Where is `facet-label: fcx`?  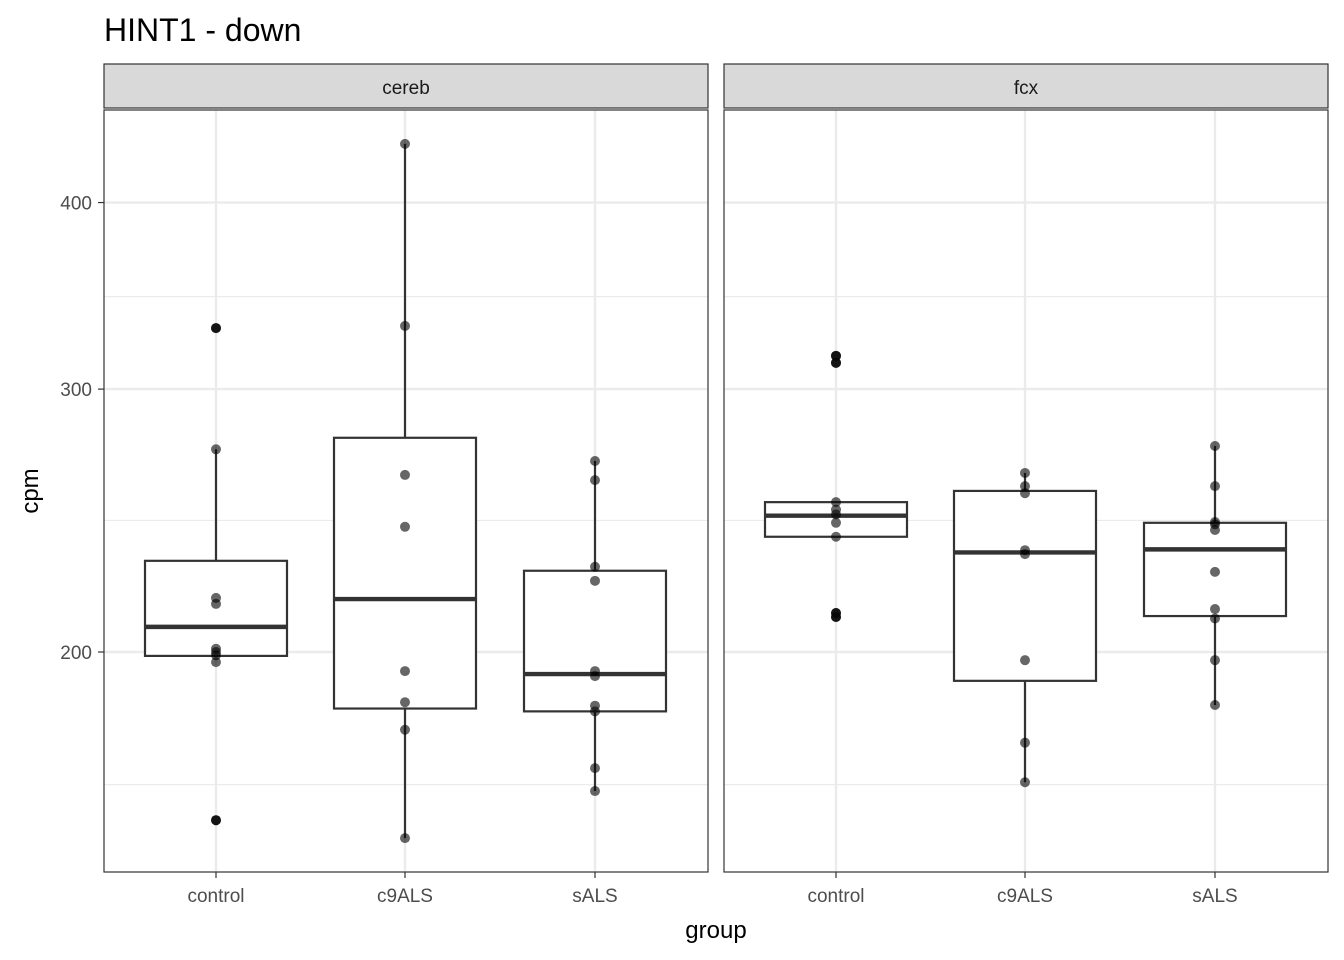 facet-label: fcx is located at coordinates (1026, 88).